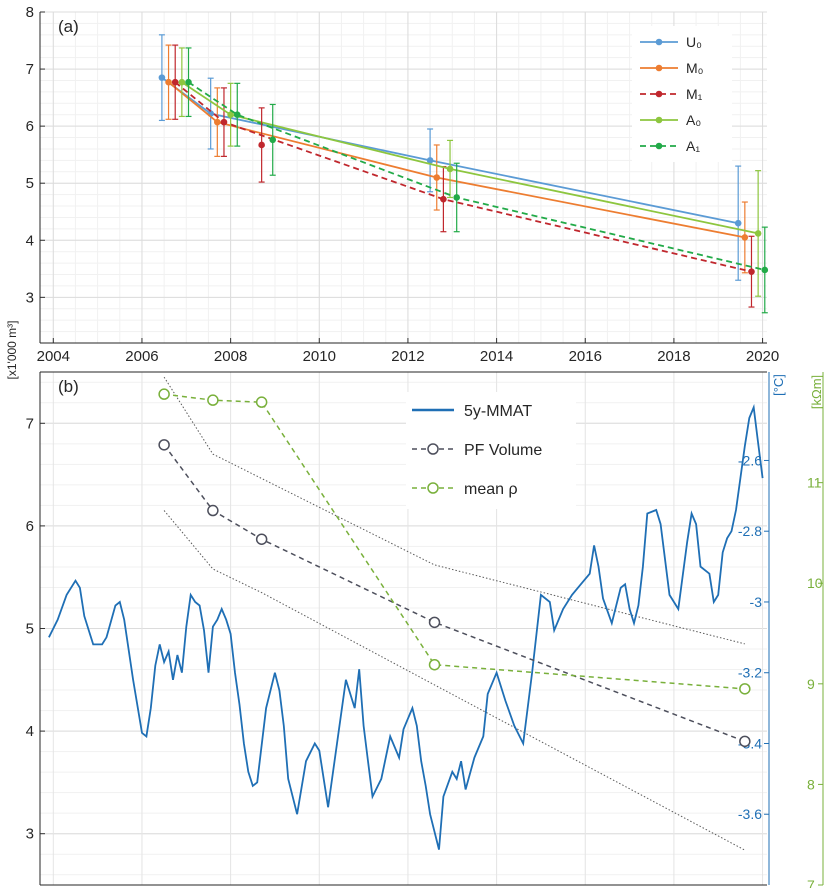 The height and width of the screenshot is (888, 825). What do you see at coordinates (53, 356) in the screenshot?
I see `x-tick-label: 2004` at bounding box center [53, 356].